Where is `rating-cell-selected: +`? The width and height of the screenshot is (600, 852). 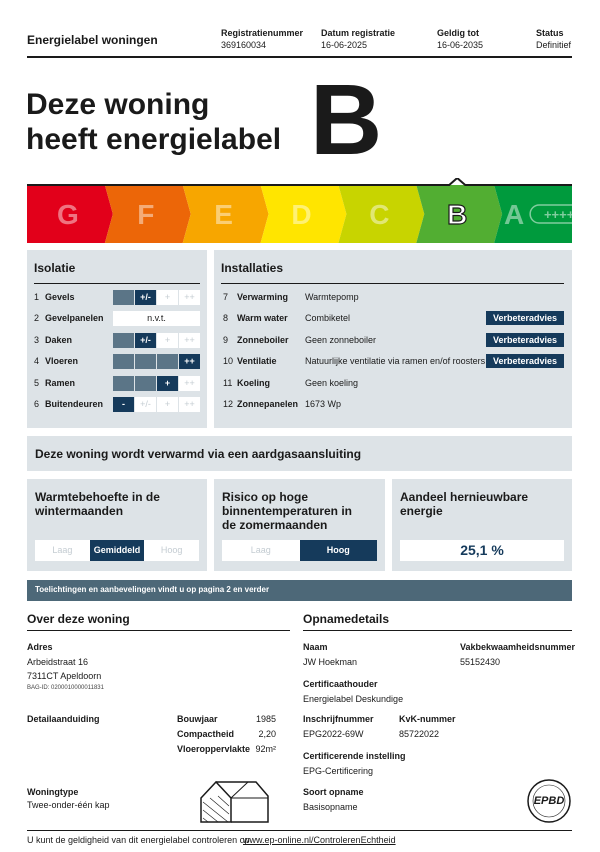
rating-cell-selected: + is located at coordinates (167, 383).